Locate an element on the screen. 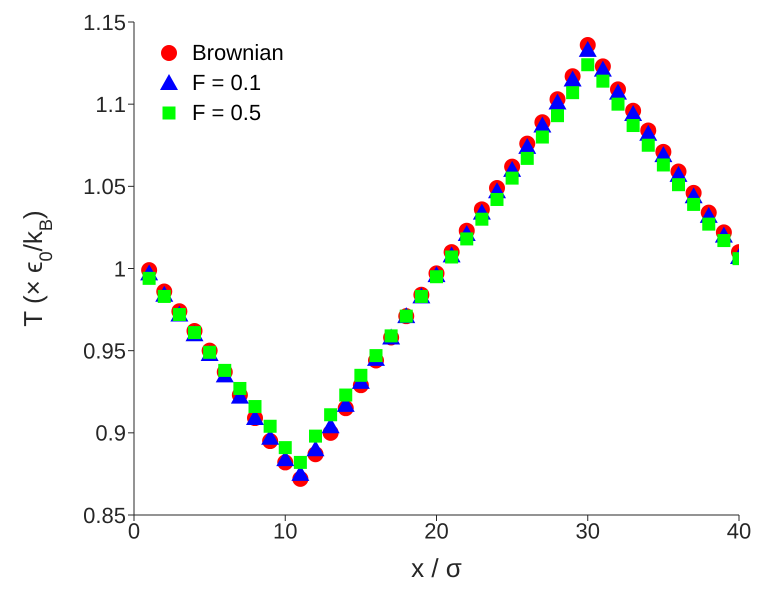 The height and width of the screenshot is (593, 771). y-tick-label: 0.95 is located at coordinates (104, 351).